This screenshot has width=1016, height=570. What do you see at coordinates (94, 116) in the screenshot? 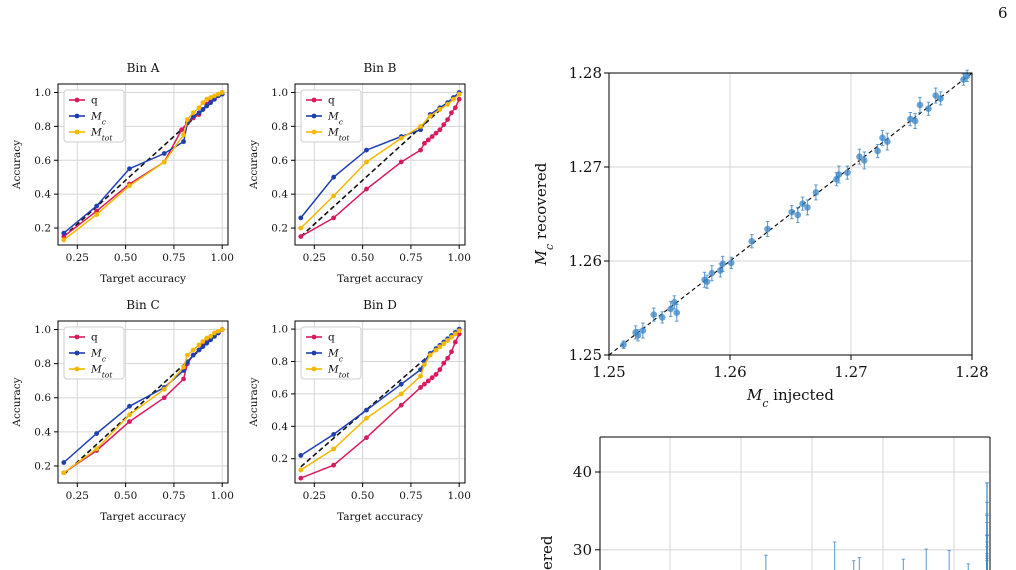
I see `legend-box` at bounding box center [94, 116].